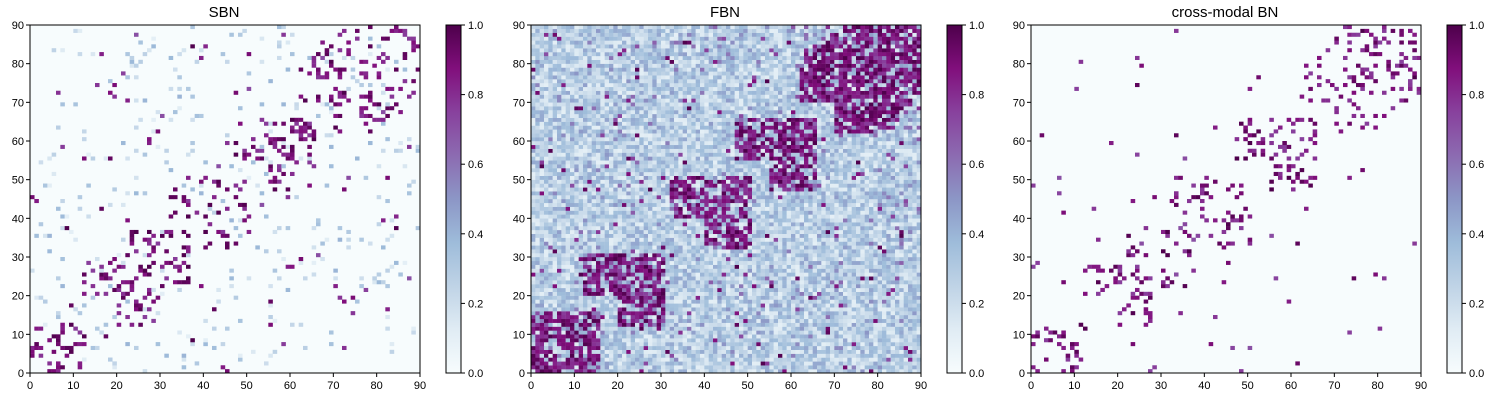 The image size is (1500, 400). What do you see at coordinates (333, 386) in the screenshot?
I see `x-tick-label: 70` at bounding box center [333, 386].